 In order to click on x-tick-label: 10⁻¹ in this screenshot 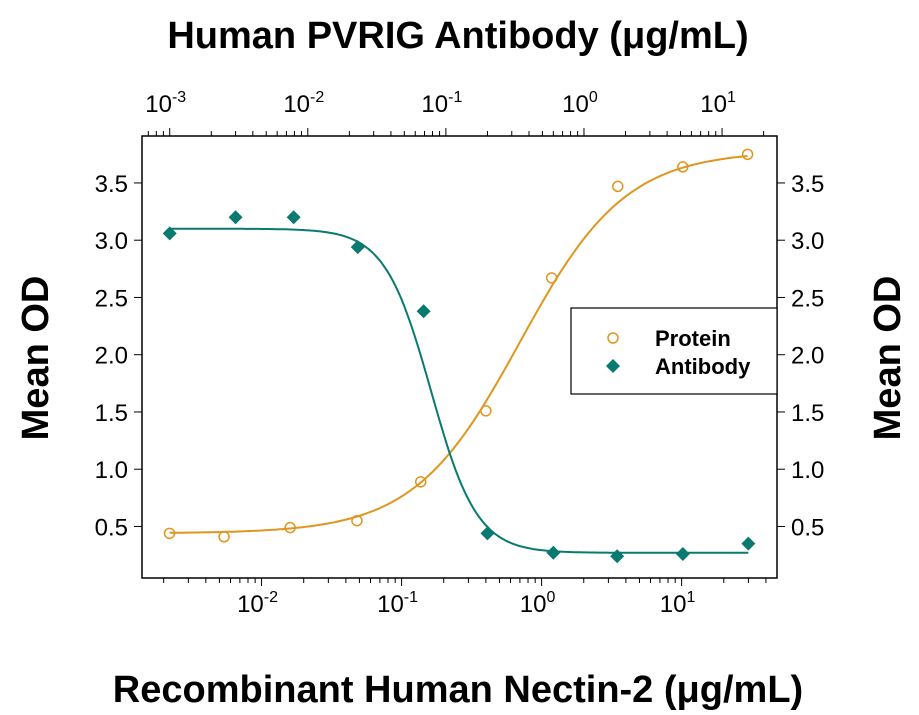, I will do `click(397, 603)`.